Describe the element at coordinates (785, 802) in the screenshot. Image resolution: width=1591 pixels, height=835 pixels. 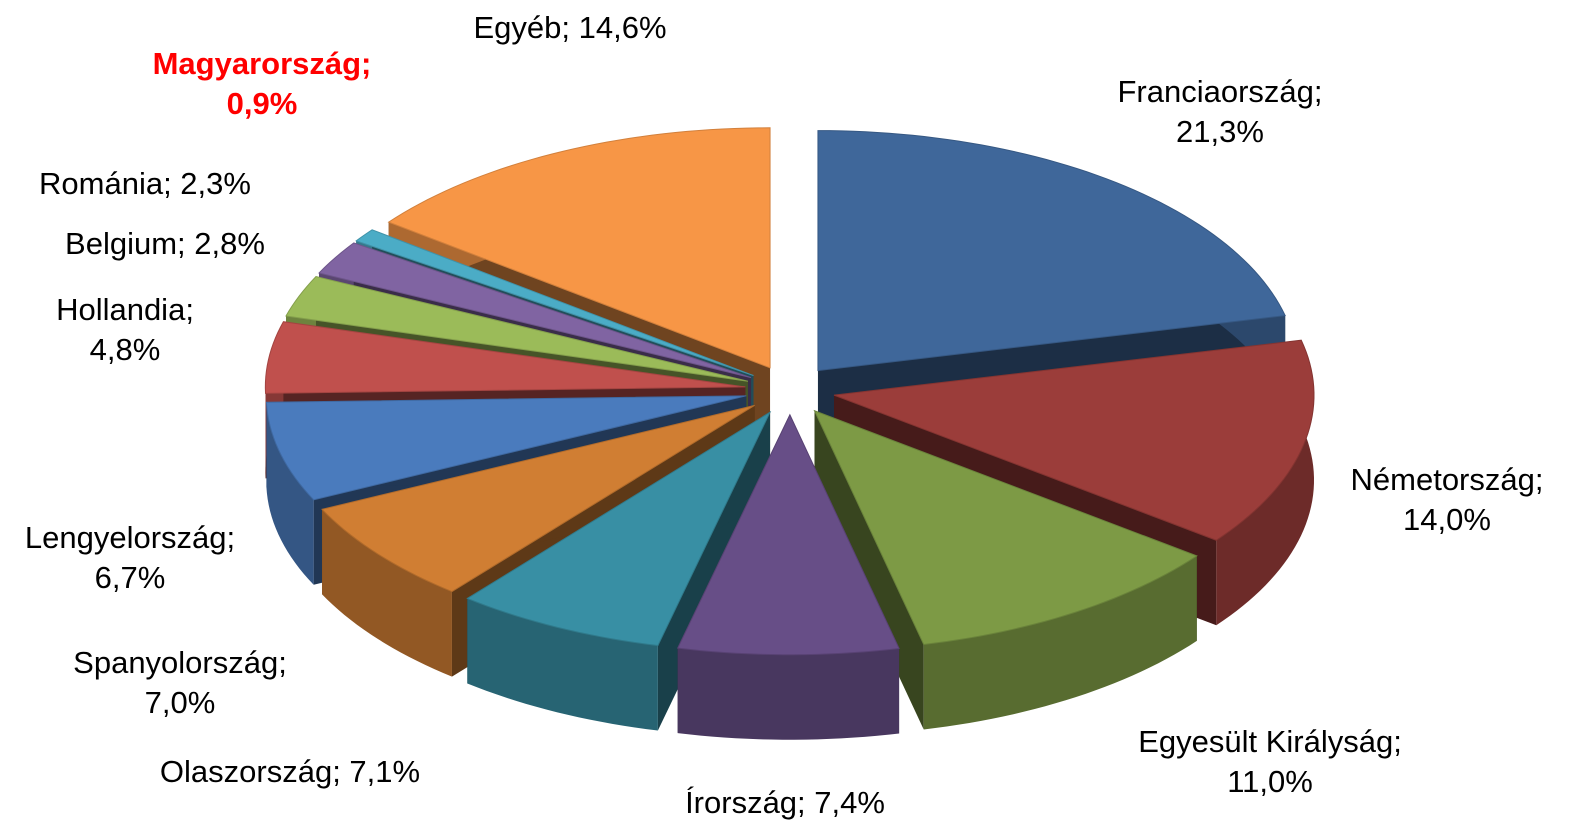
I see `data-label: Írország; 7,4%` at that location.